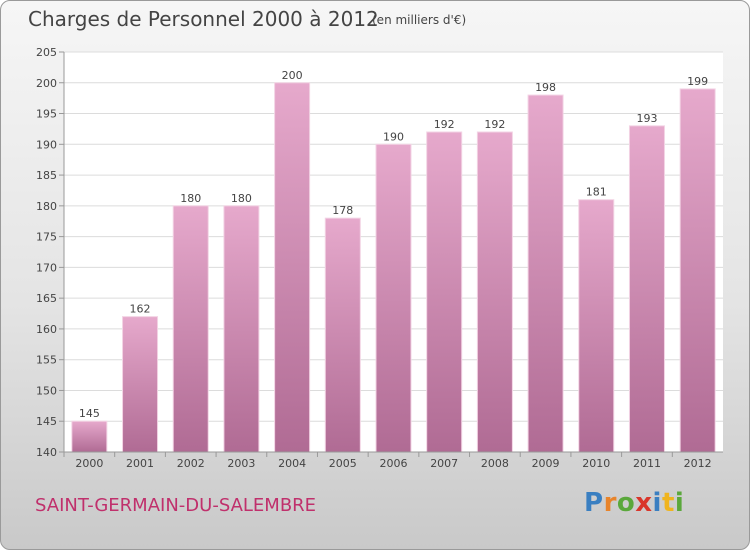 This screenshot has width=750, height=550. I want to click on y-tick-label: 140, so click(46, 452).